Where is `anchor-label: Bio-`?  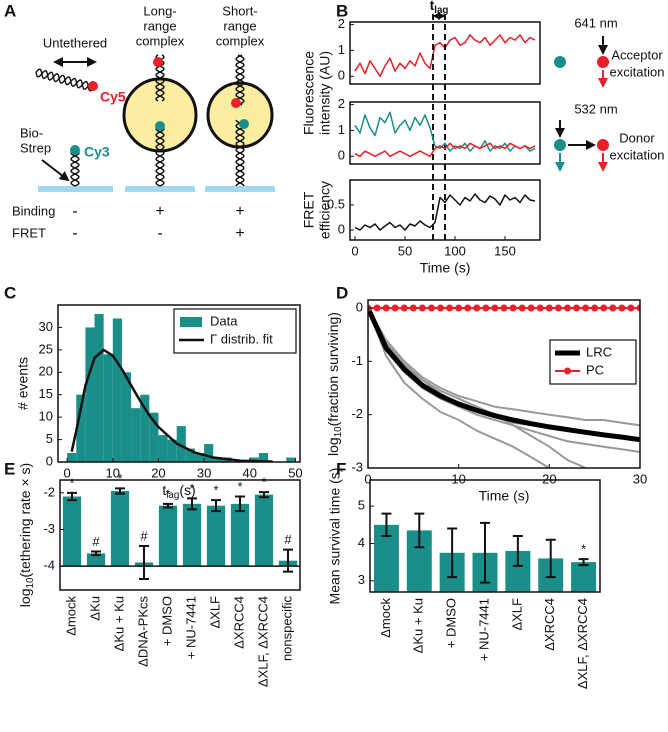
anchor-label: Bio- is located at coordinates (31, 132).